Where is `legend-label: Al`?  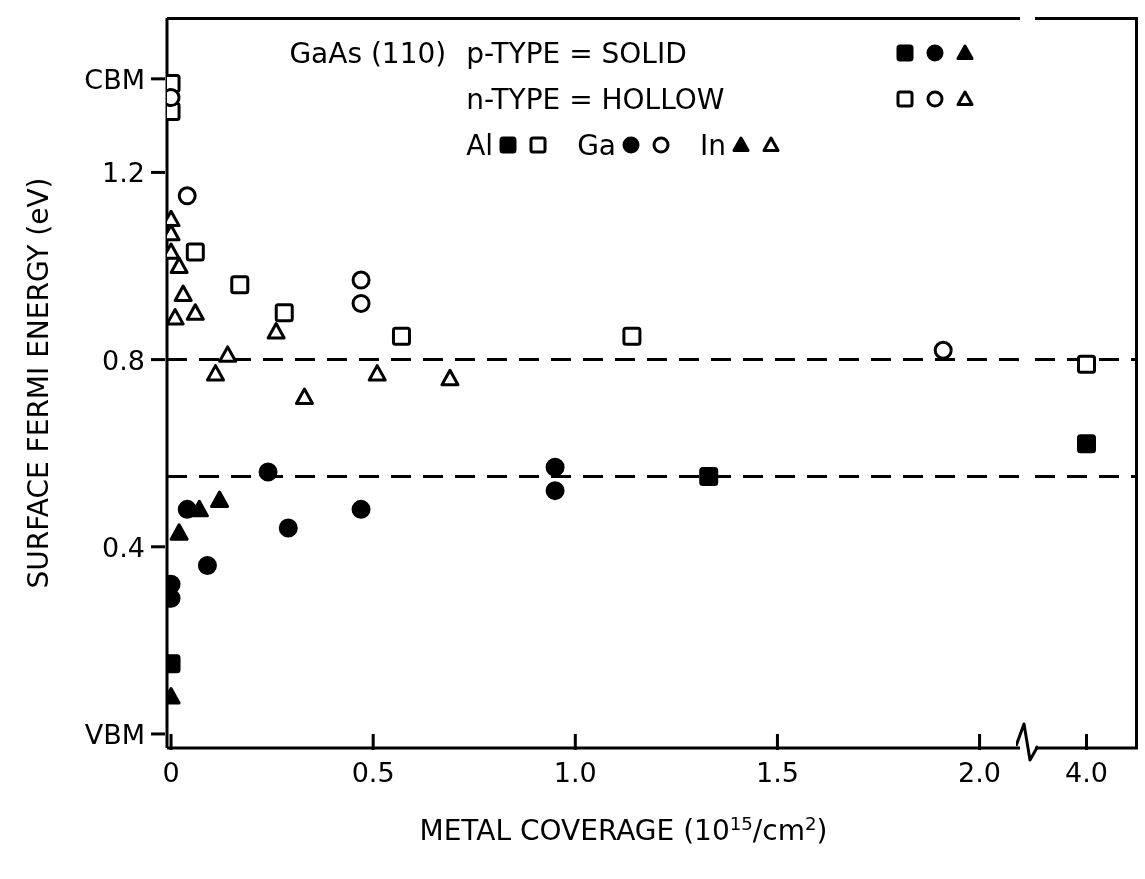
legend-label: Al is located at coordinates (480, 145).